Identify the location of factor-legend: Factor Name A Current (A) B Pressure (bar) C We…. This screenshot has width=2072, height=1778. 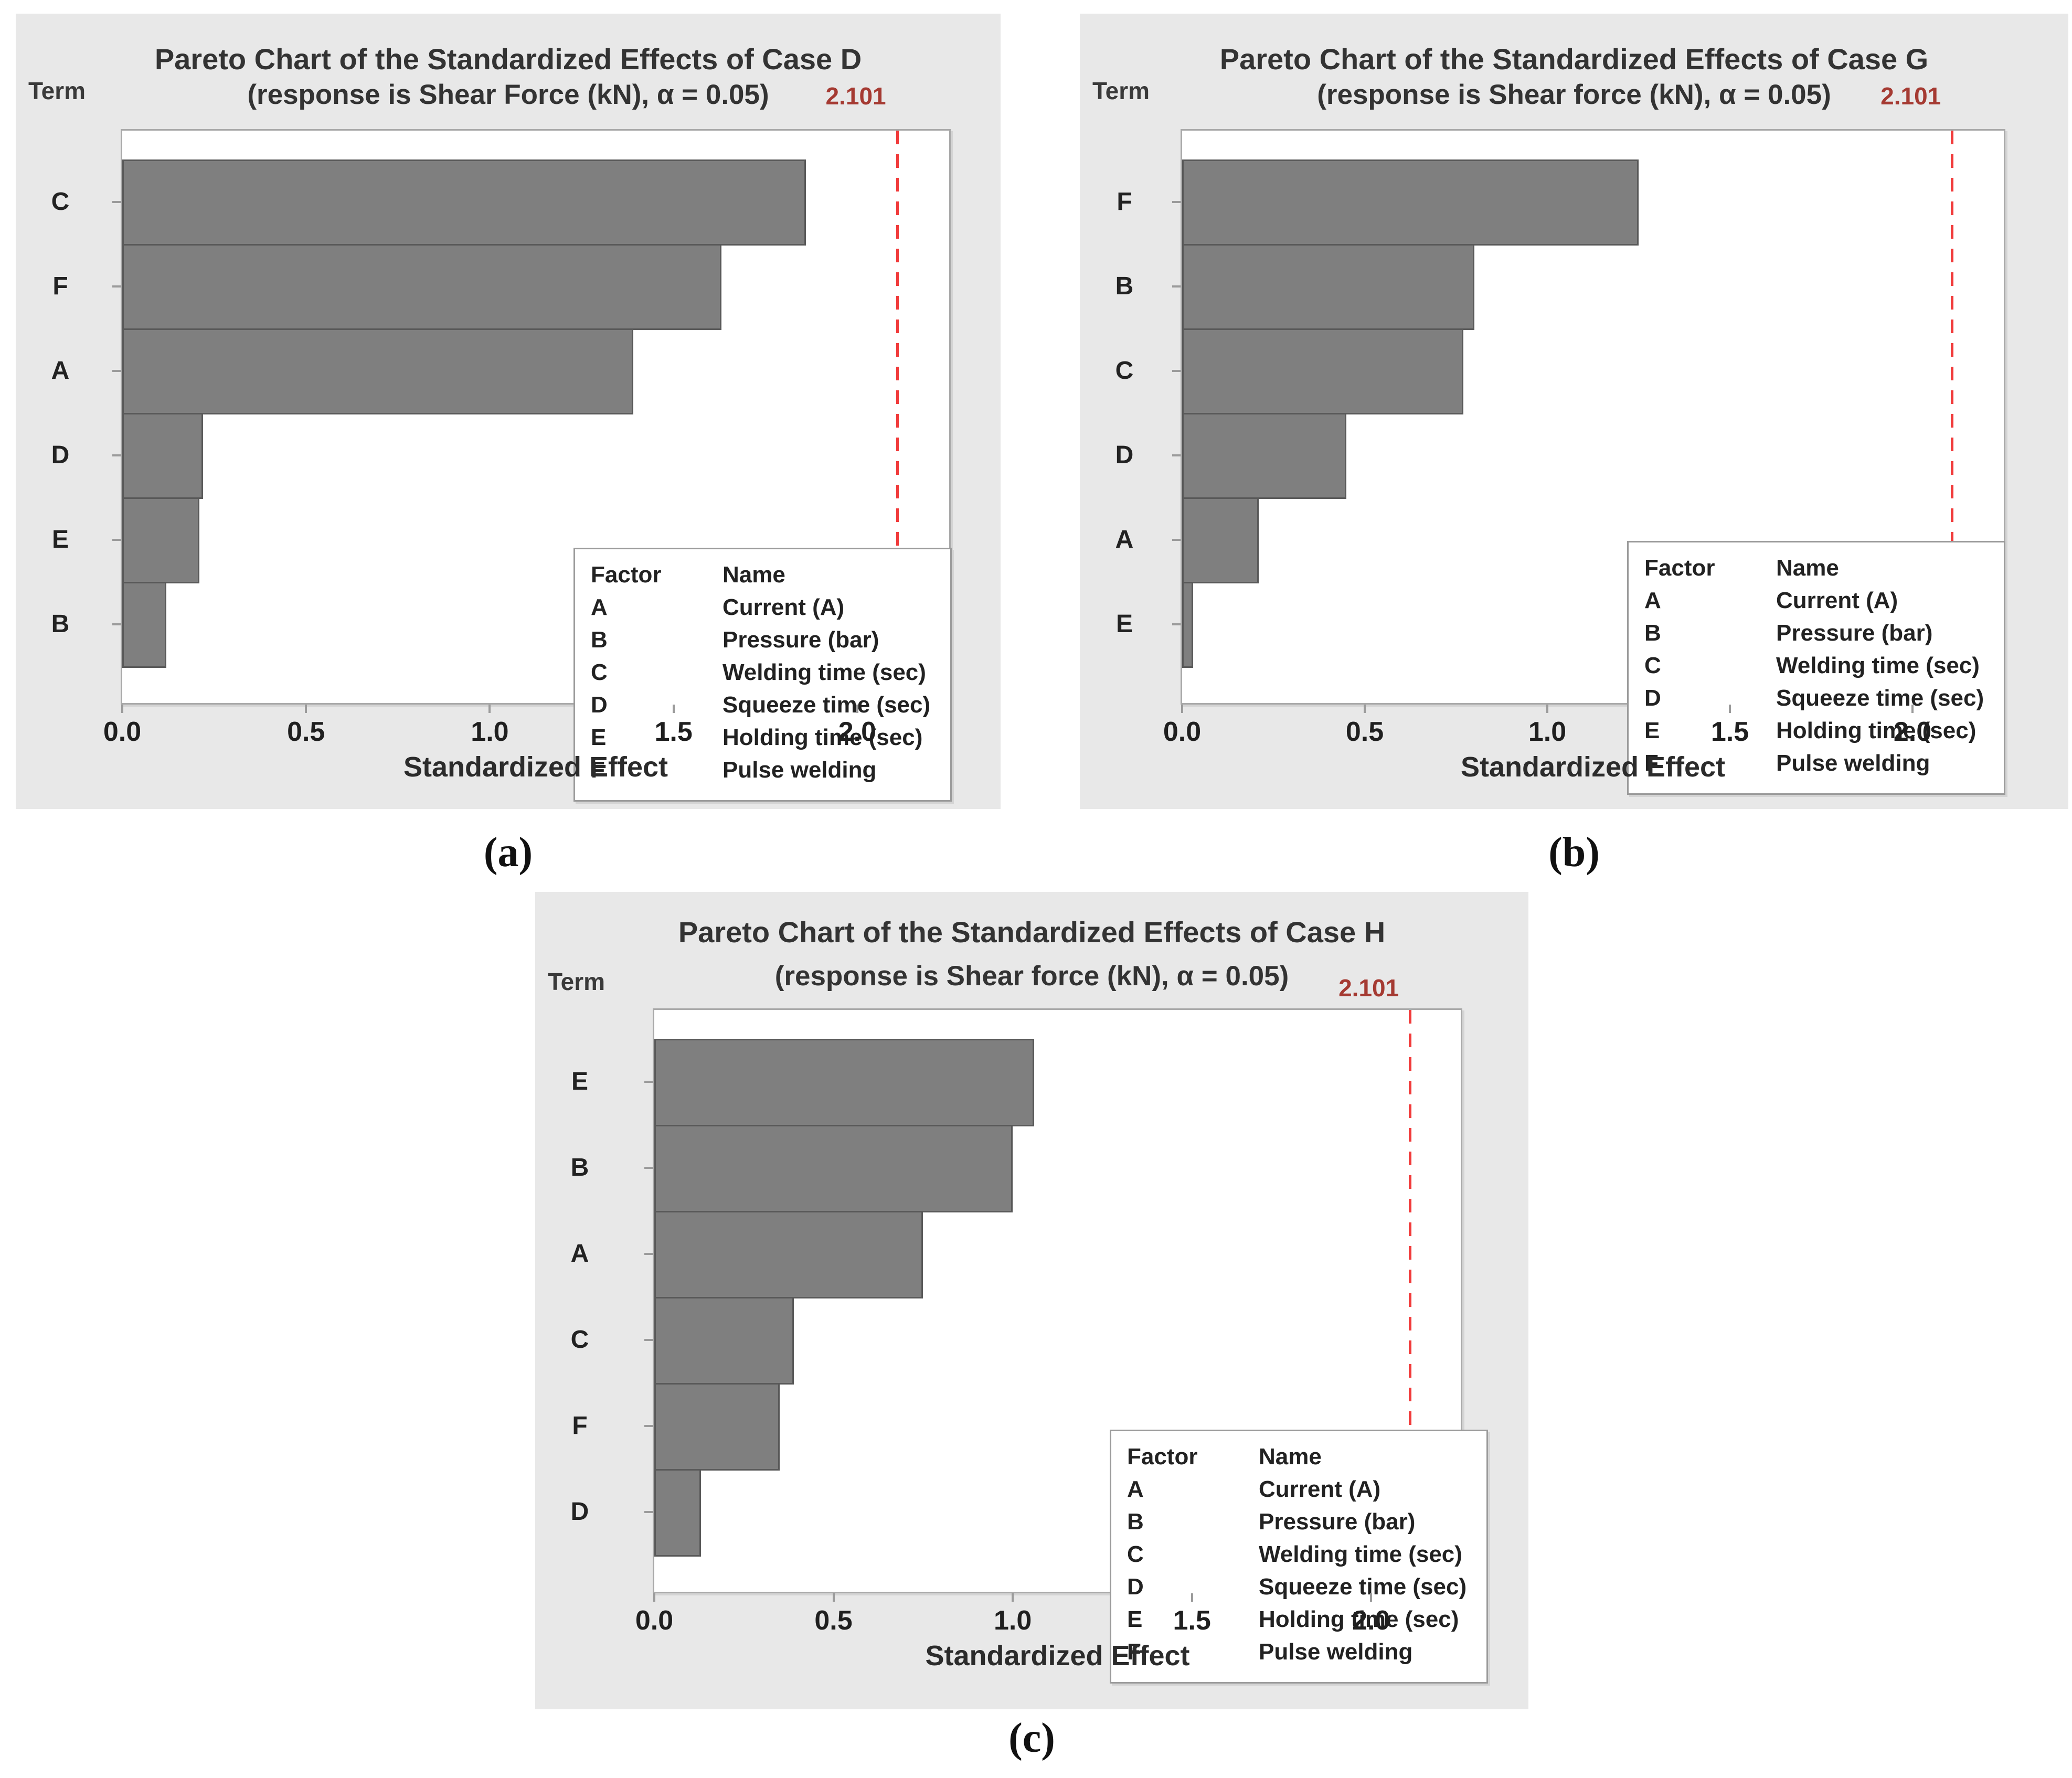
(762, 675).